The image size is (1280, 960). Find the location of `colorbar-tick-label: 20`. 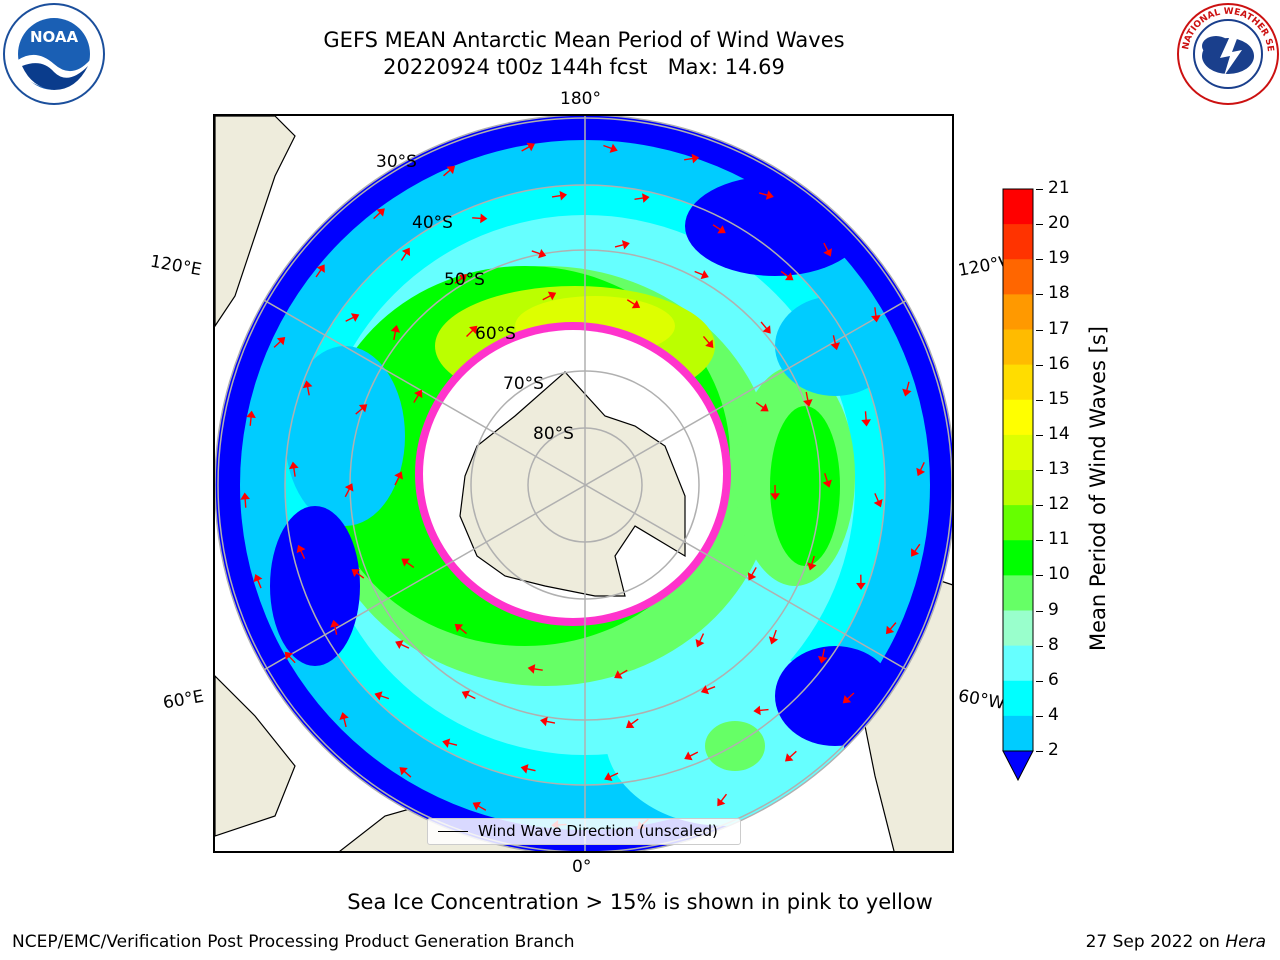

colorbar-tick-label: 20 is located at coordinates (1059, 223).